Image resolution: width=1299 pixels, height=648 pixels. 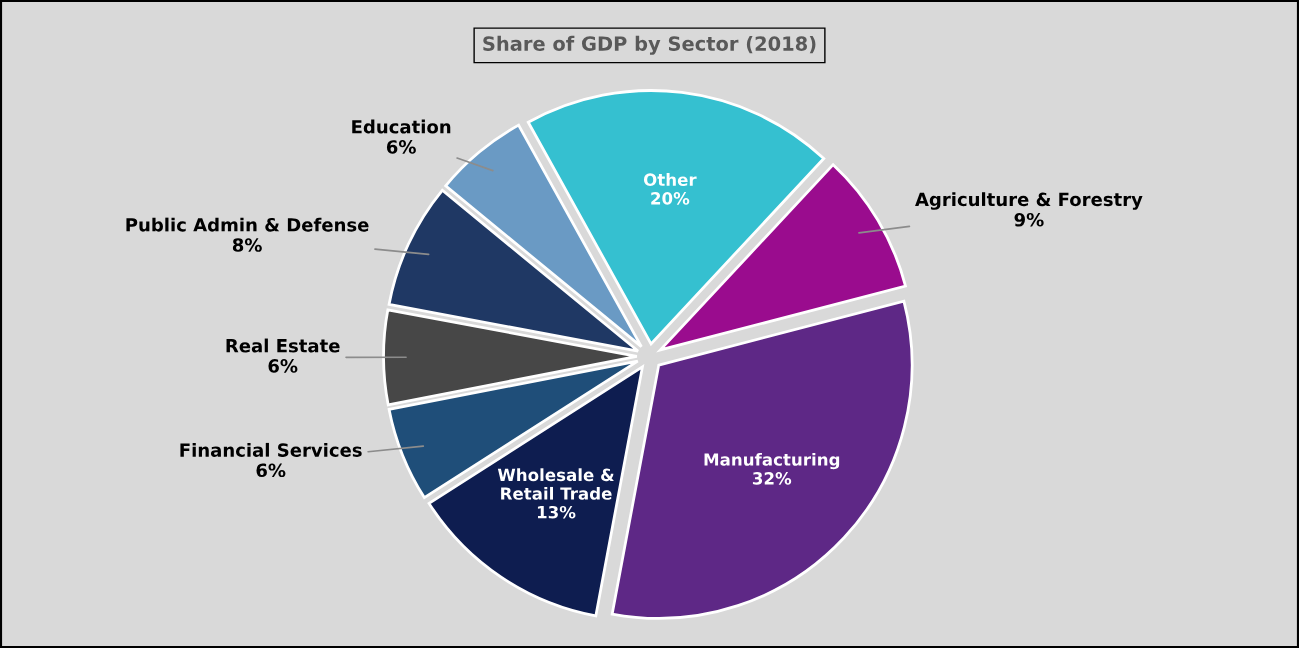 I want to click on data-label: 32%, so click(x=772, y=478).